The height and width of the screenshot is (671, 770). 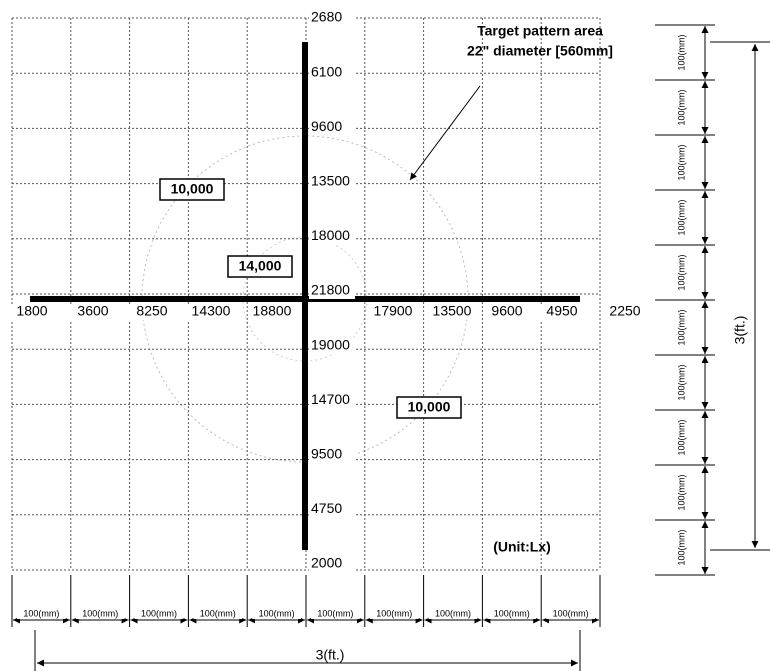 I want to click on axis-label: 21800, so click(x=330, y=290).